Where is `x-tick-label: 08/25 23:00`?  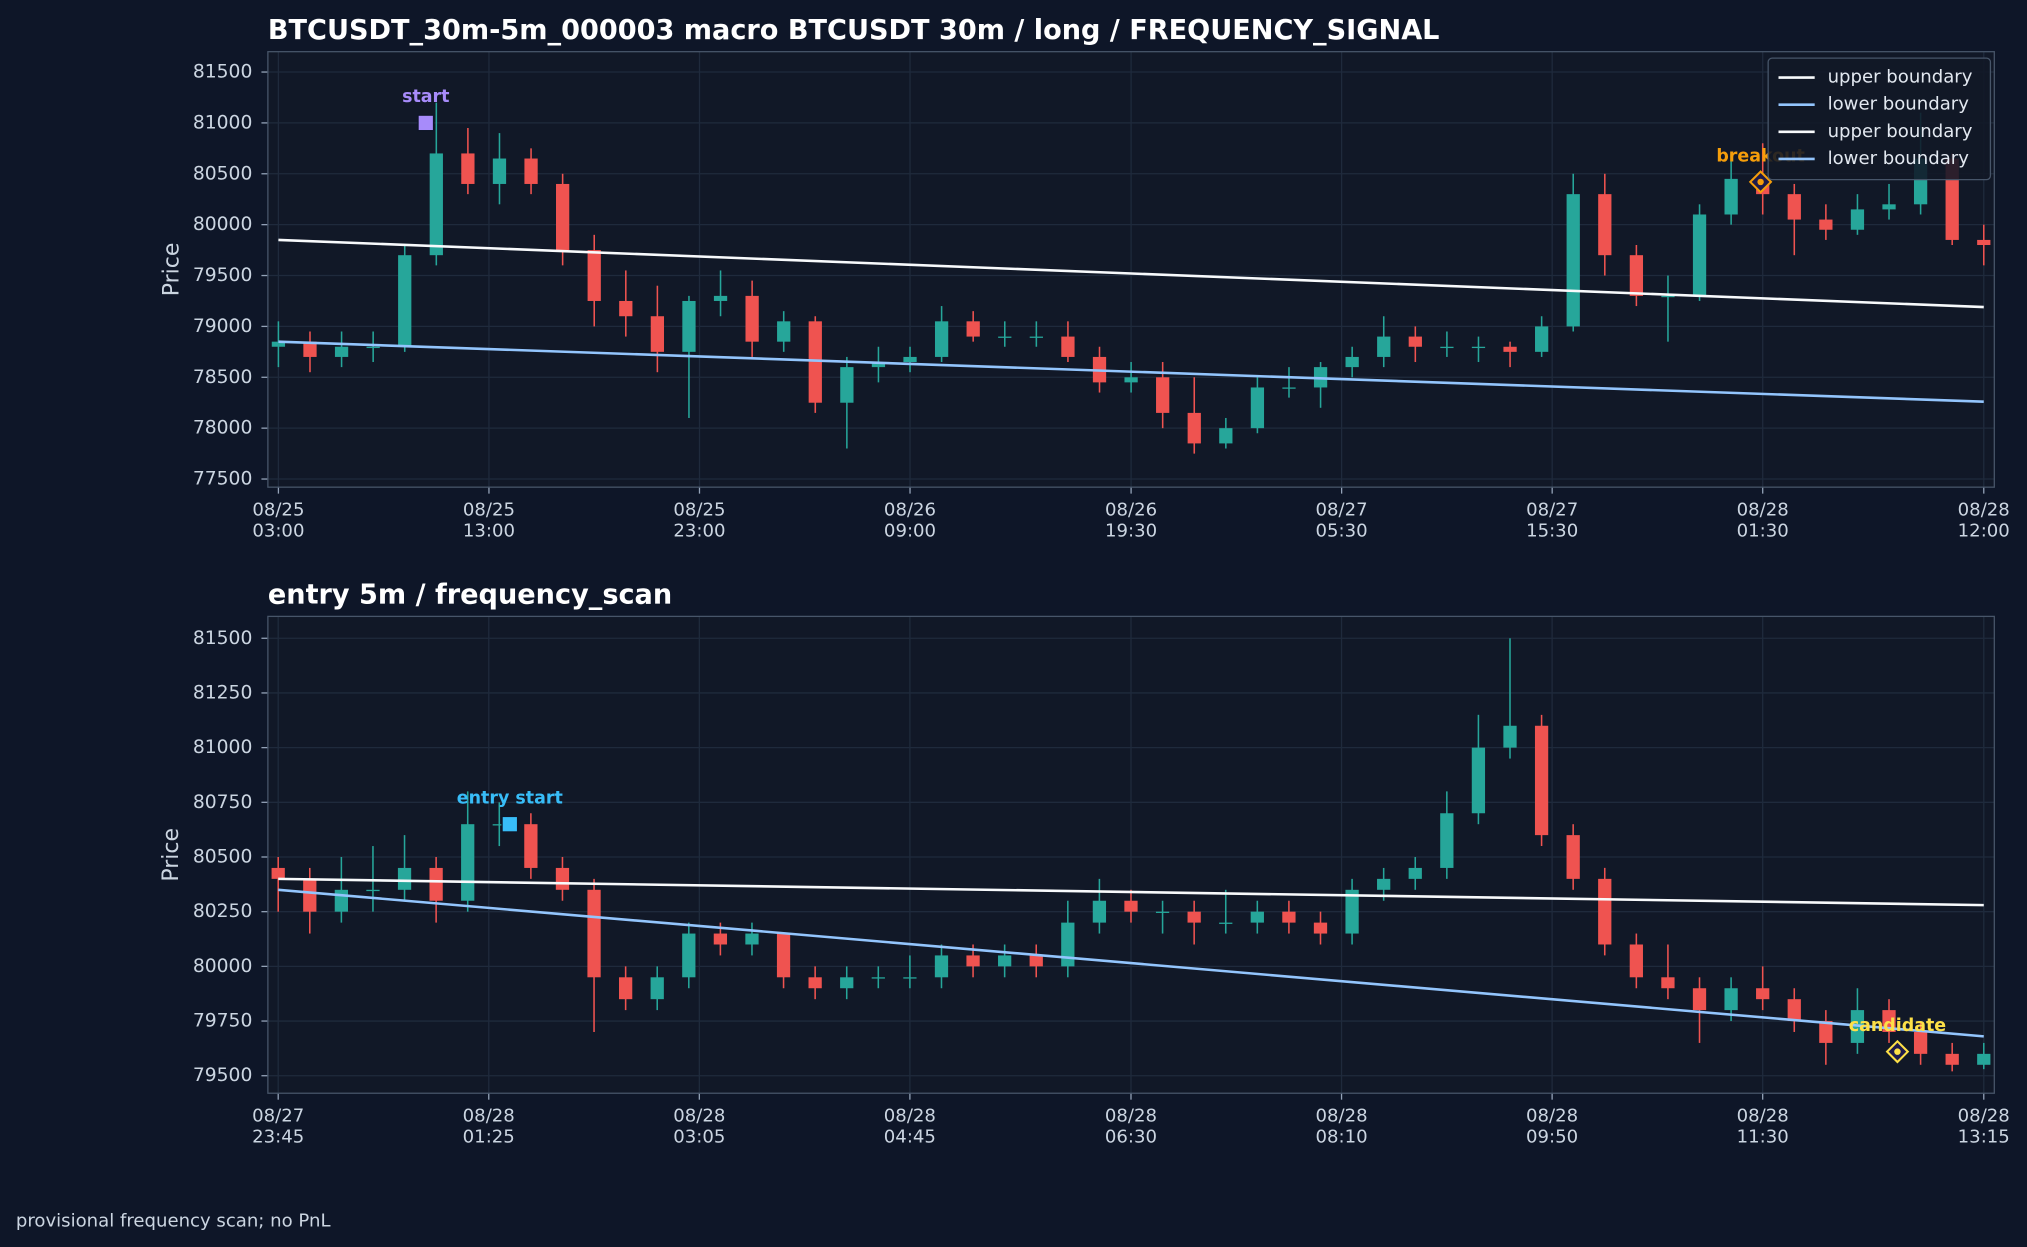 x-tick-label: 08/25 23:00 is located at coordinates (699, 521).